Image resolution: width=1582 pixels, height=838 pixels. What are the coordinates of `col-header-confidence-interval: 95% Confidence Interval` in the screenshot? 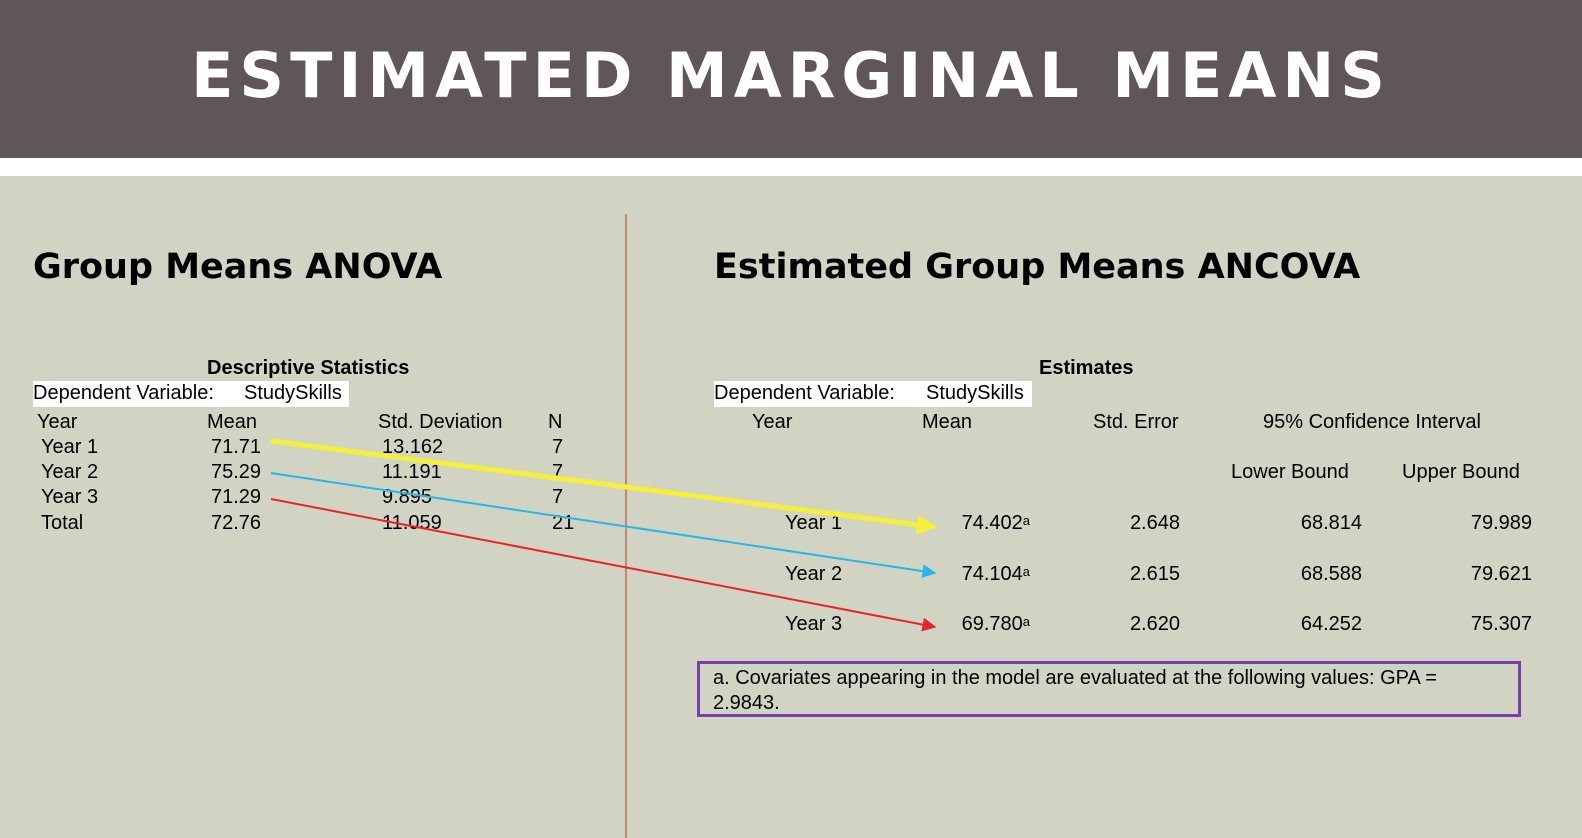 It's located at (1372, 422).